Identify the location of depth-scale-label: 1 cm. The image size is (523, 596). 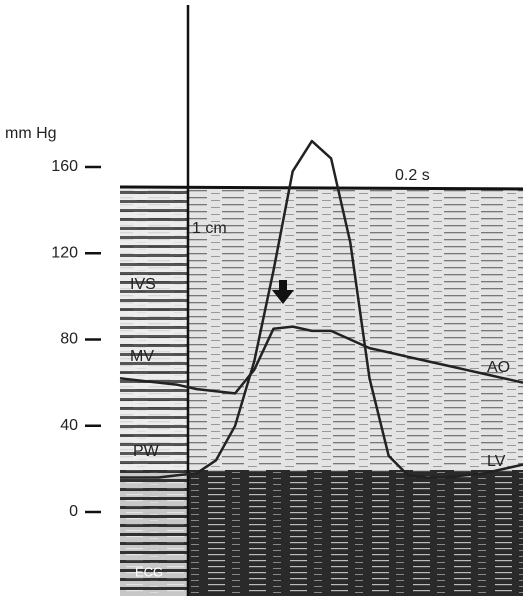
(209, 228).